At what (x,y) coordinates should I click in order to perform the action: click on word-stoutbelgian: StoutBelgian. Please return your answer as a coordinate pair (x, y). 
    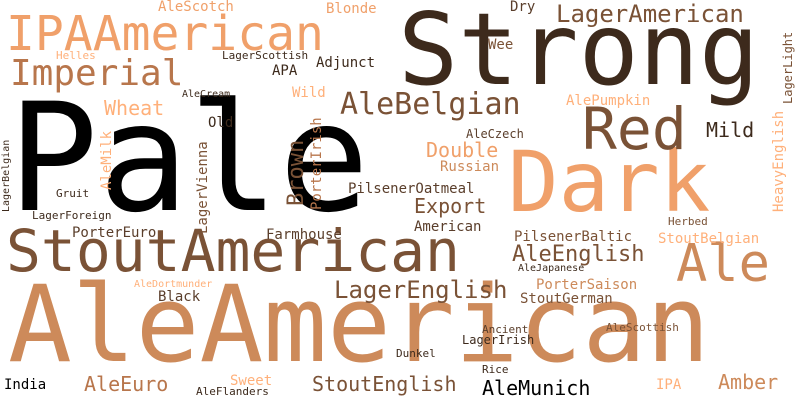
    Looking at the image, I should click on (709, 239).